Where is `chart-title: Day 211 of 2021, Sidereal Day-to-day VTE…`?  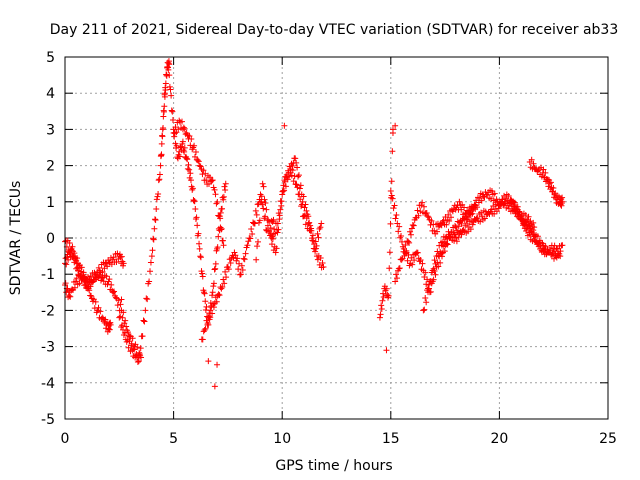 chart-title: Day 211 of 2021, Sidereal Day-to-day VTE… is located at coordinates (334, 30).